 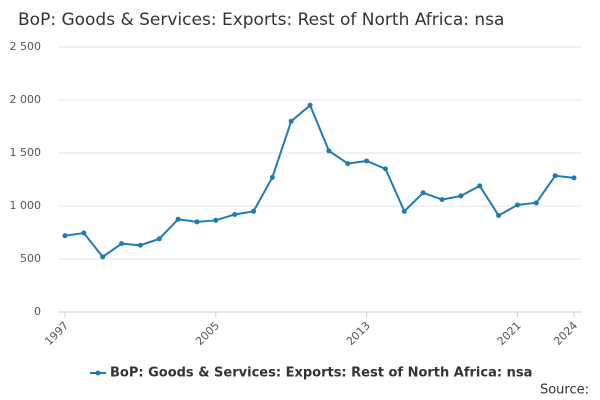 What do you see at coordinates (30, 258) in the screenshot?
I see `y-tick-label: 500` at bounding box center [30, 258].